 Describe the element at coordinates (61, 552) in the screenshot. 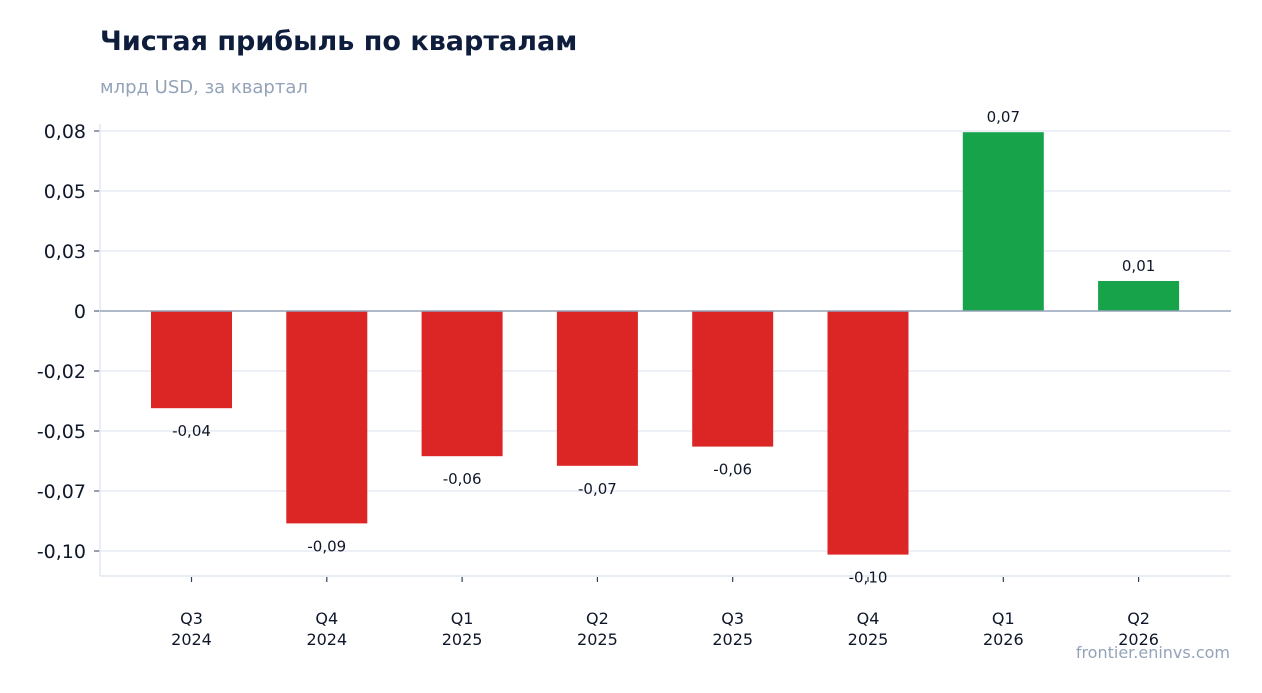

I see `y-tick-label: -0,10` at that location.